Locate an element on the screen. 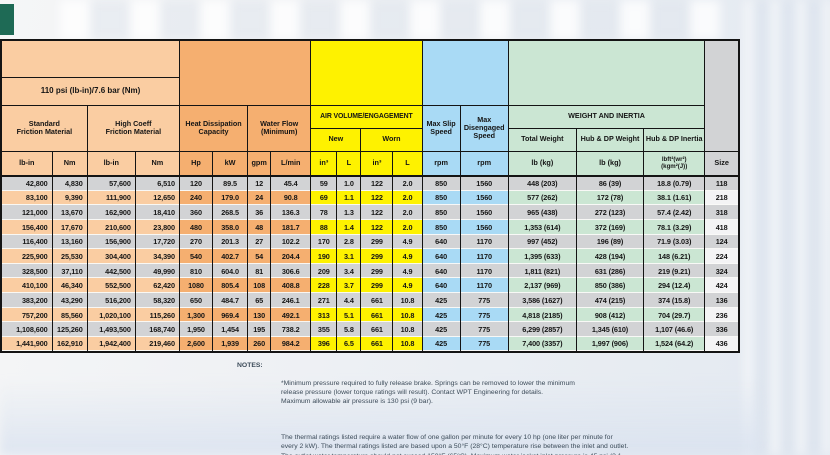 This screenshot has width=830, height=455. table-cell: 805.4 is located at coordinates (230, 286).